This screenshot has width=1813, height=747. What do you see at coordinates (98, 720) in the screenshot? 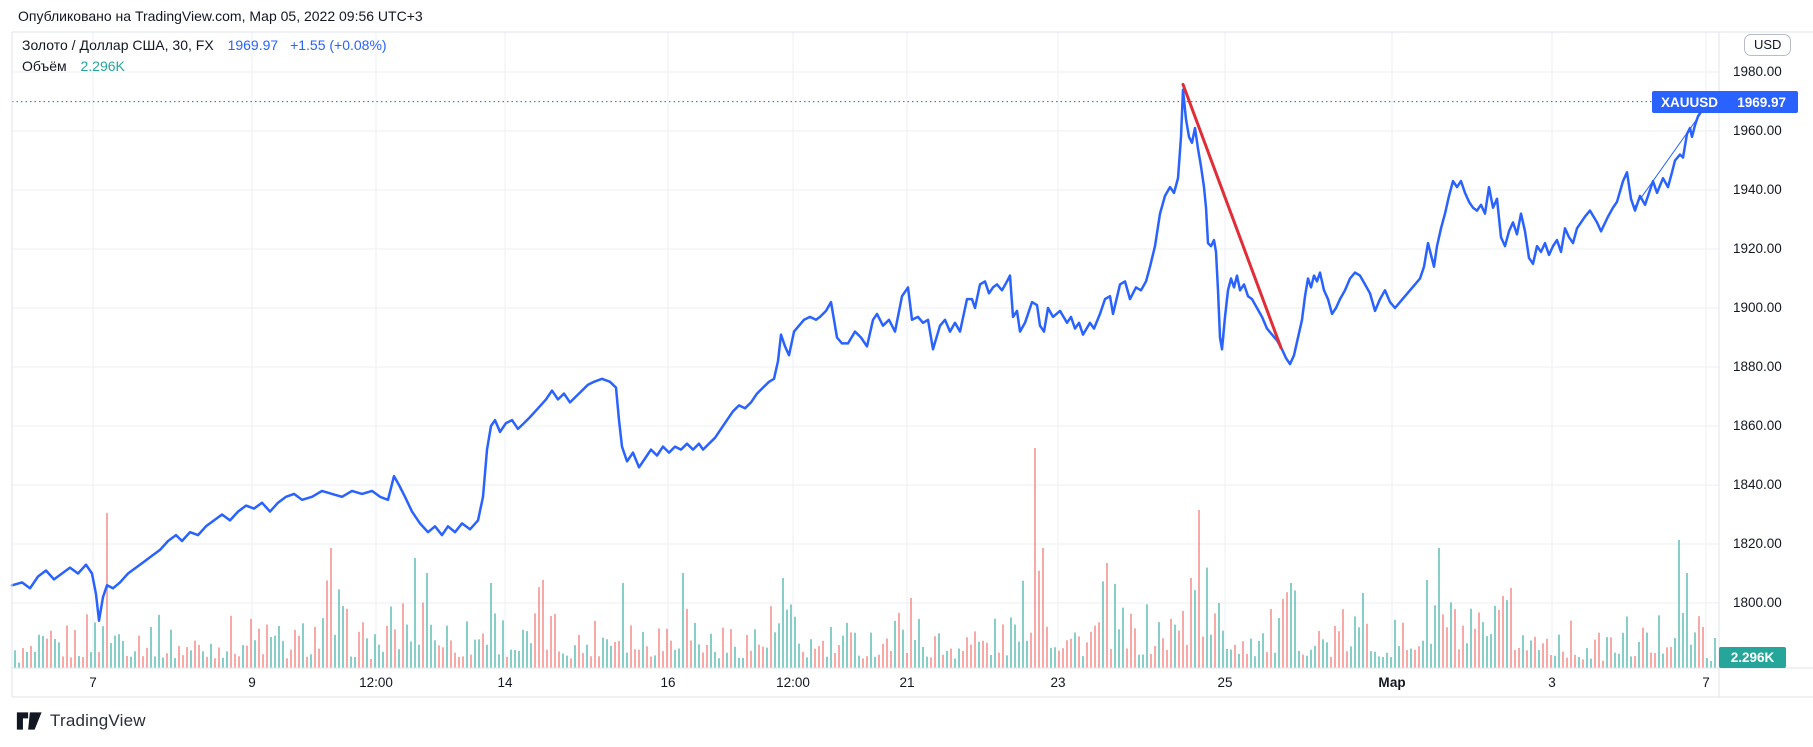
I see `tradingview-logo-text: TradingView` at bounding box center [98, 720].